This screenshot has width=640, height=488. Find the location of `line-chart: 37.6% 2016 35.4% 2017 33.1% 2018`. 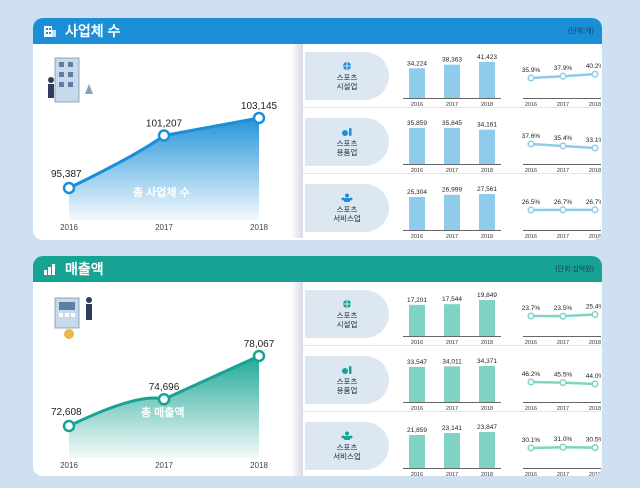

line-chart: 37.6% 2016 35.4% 2017 33.1% 2018 is located at coordinates (561, 153).